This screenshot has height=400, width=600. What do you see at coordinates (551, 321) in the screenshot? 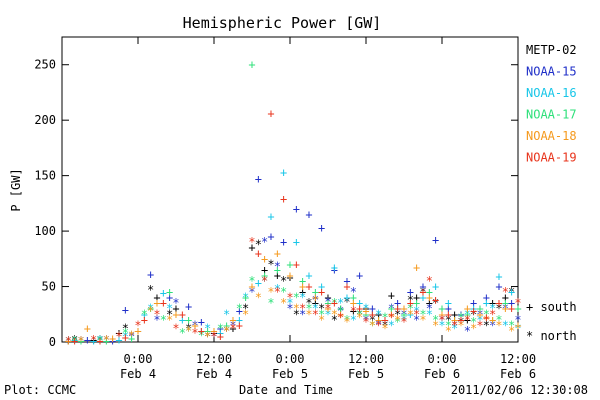
I see `marker-legend: + south * north` at bounding box center [551, 321].